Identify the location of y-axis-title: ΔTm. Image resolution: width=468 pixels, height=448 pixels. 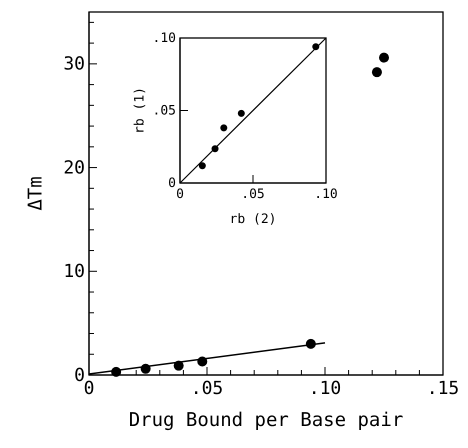
(35, 193).